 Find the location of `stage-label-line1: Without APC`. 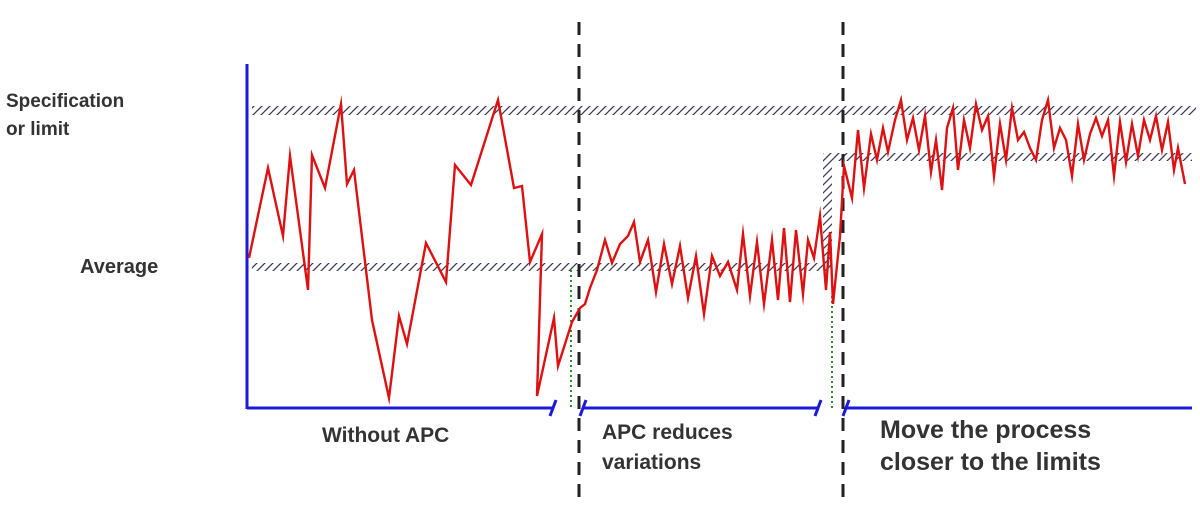

stage-label-line1: Without APC is located at coordinates (386, 435).